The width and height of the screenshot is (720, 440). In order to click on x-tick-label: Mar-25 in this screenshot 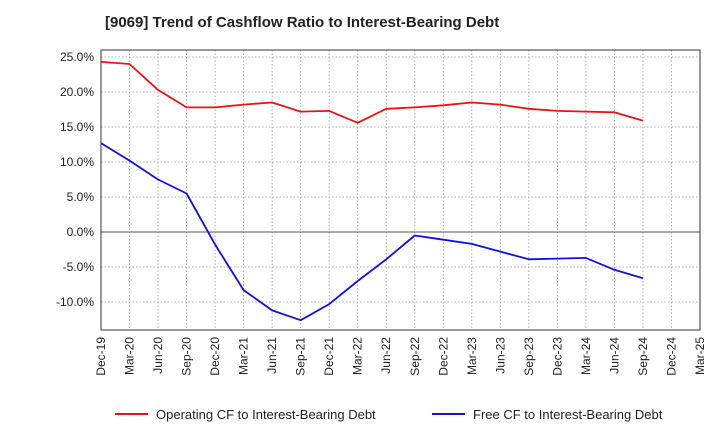, I will do `click(700, 356)`.